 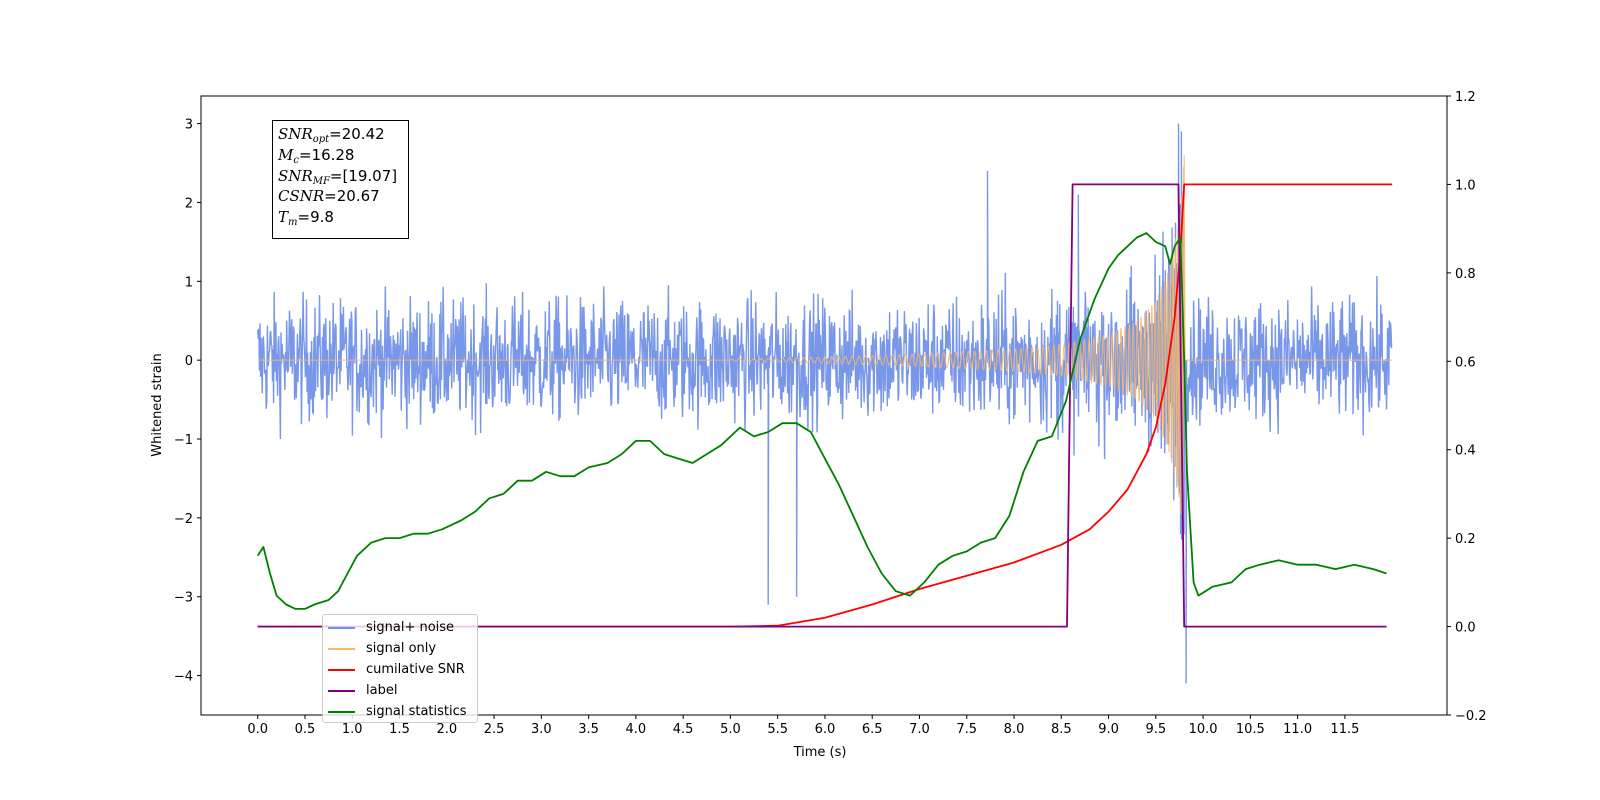 I want to click on legend-item-signal-noise: signal+ noise, so click(x=400, y=627).